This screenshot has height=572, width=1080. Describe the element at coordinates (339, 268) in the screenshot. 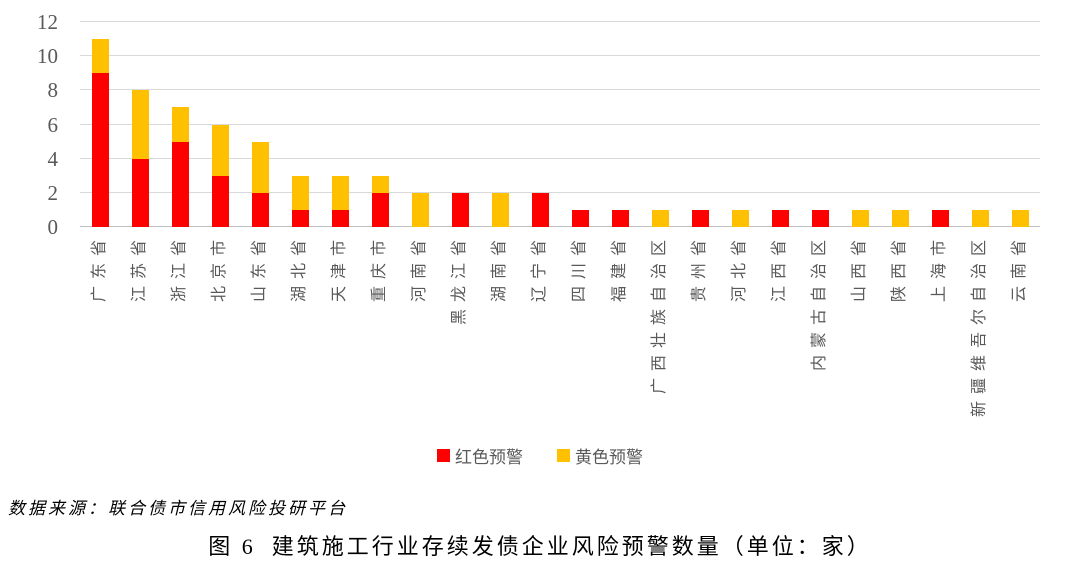

I see `x-tick-label: 天津市` at that location.